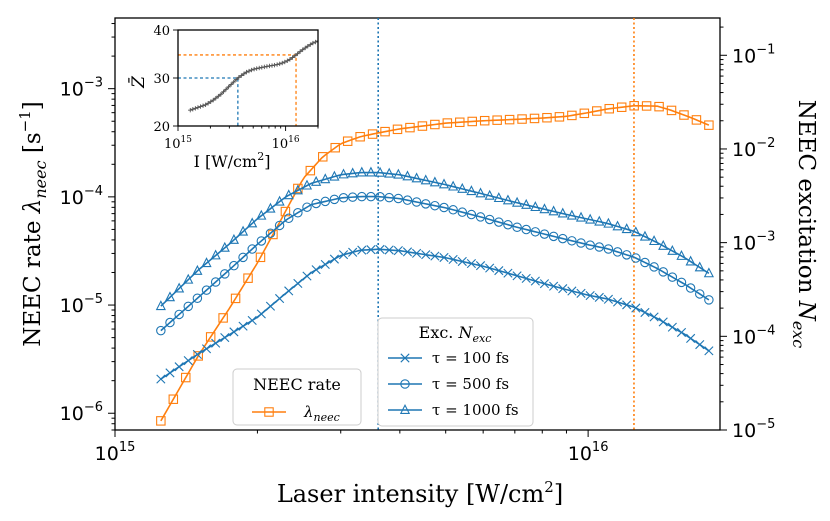  Describe the element at coordinates (753, 429) in the screenshot. I see `y-right-tick-label: 10⁻⁵` at that location.